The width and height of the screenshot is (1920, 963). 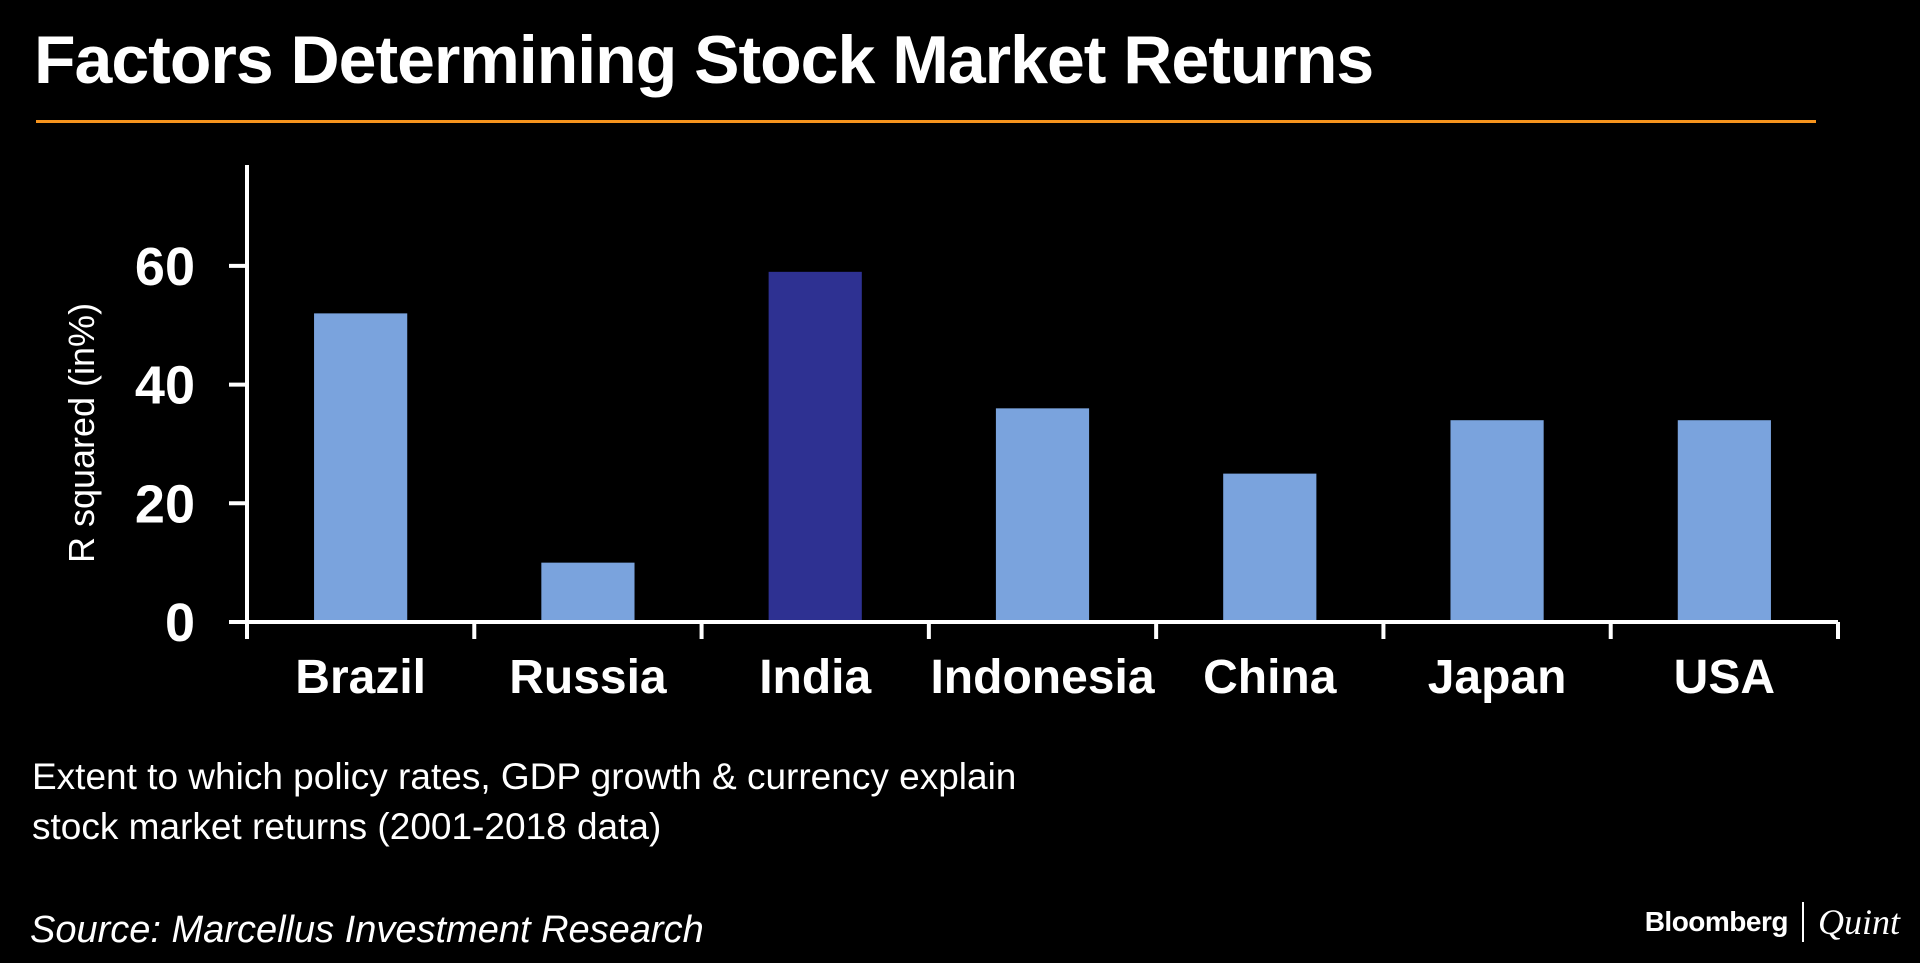 I want to click on x-tick-label-japan: Japan, so click(x=1497, y=677).